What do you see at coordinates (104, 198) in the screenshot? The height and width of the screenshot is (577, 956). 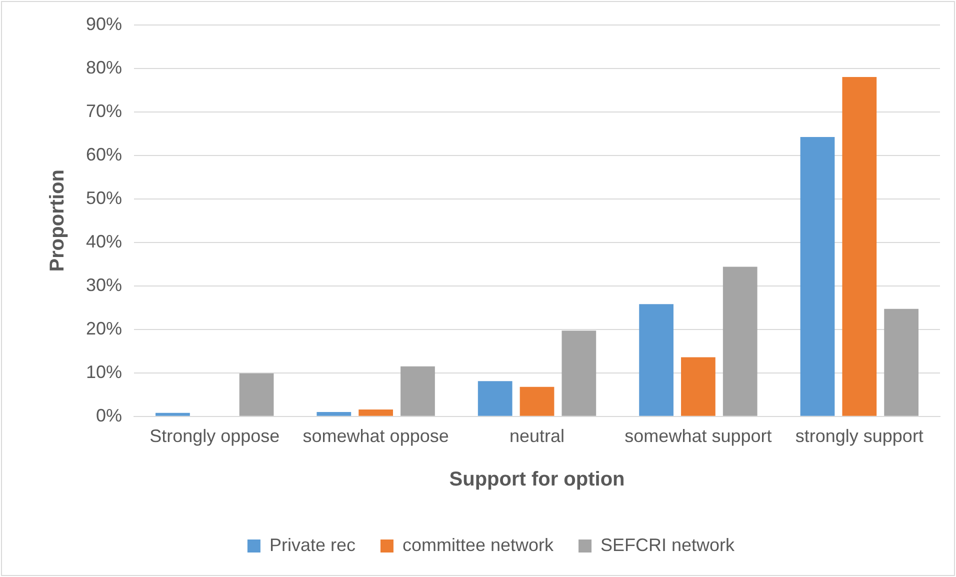 I see `y-tick-label: 50%` at bounding box center [104, 198].